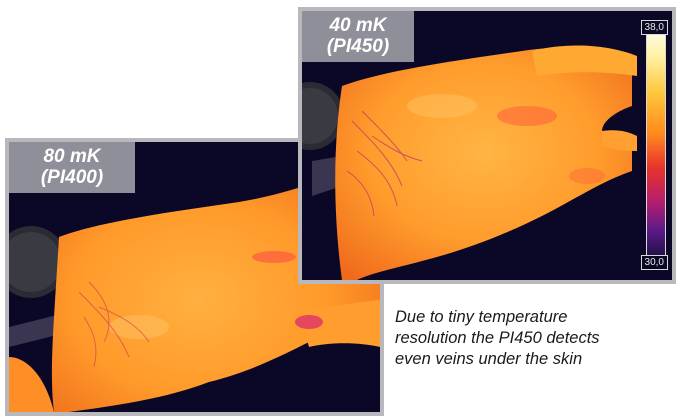 This screenshot has width=679, height=419. What do you see at coordinates (497, 338) in the screenshot?
I see `caption-line-2: resolution the PI450 detects` at bounding box center [497, 338].